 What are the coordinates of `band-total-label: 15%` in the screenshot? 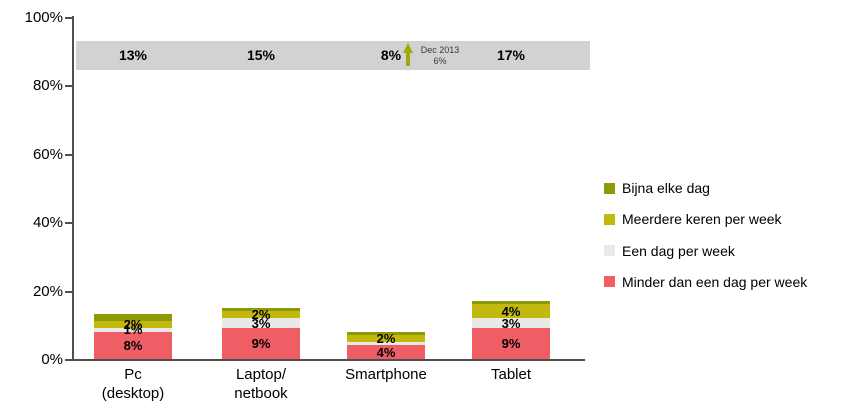 It's located at (261, 55).